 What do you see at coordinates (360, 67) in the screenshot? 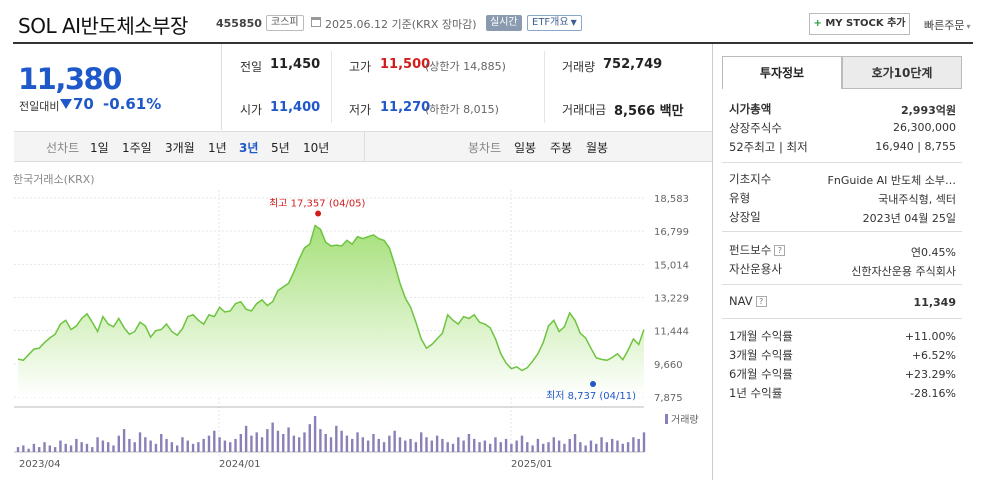
I see `high-label: 고가` at bounding box center [360, 67].